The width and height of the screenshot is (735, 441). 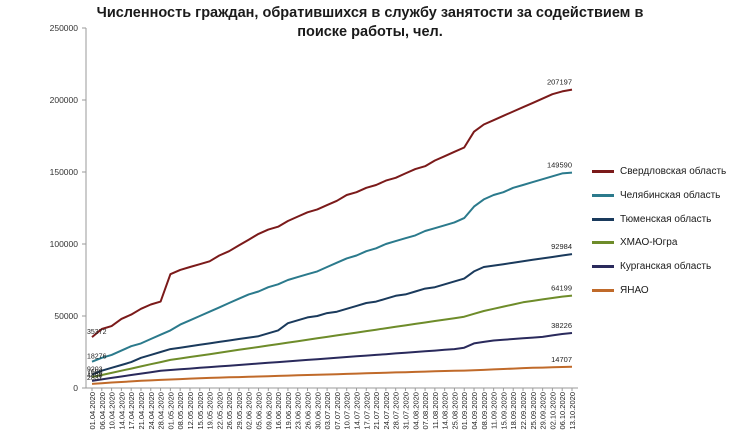 What do you see at coordinates (97, 357) in the screenshot?
I see `start-value-label: 18276` at bounding box center [97, 357].